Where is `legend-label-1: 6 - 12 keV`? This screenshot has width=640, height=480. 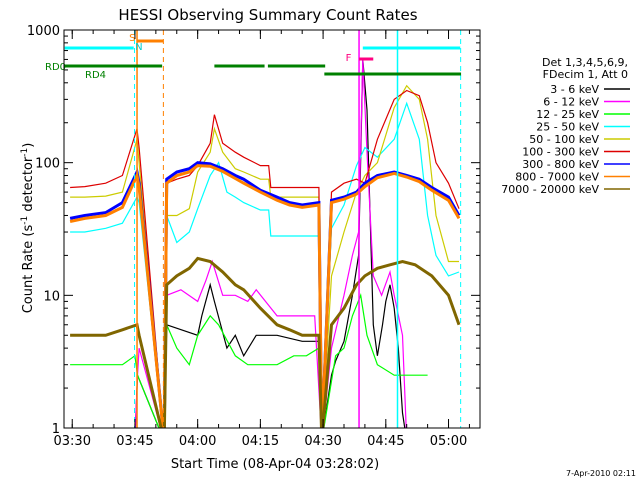
legend-label-1: 6 - 12 keV is located at coordinates (571, 102).